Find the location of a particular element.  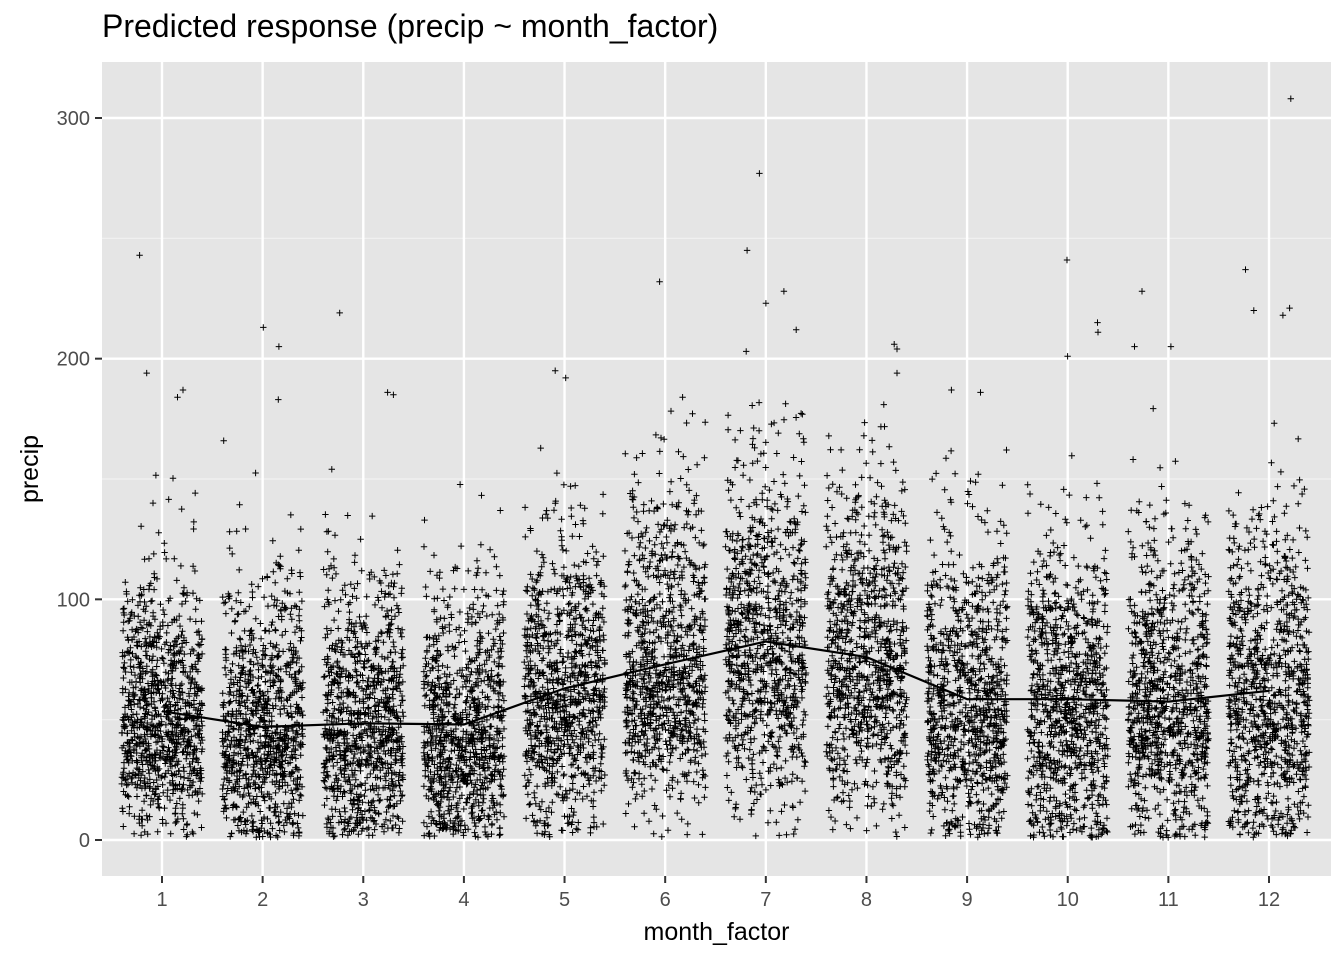

x-tick-label-2: 2 is located at coordinates (262, 900).